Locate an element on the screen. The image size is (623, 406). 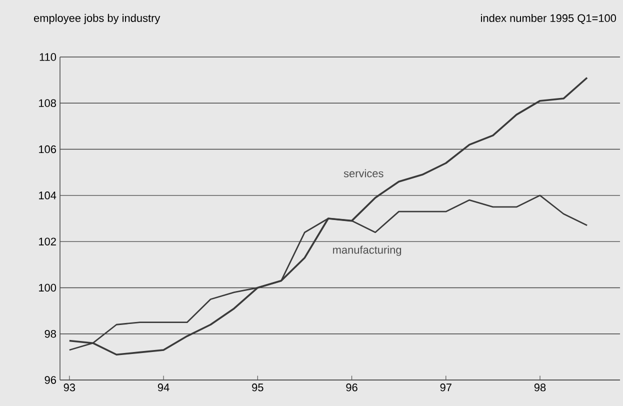
text: index number 1995 Q1=100 is located at coordinates (548, 19).